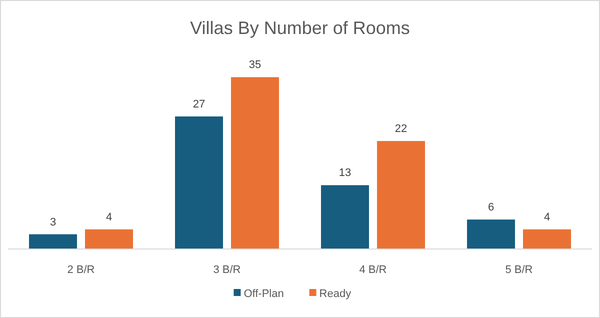 This screenshot has width=600, height=318. I want to click on data-label: 13, so click(345, 173).